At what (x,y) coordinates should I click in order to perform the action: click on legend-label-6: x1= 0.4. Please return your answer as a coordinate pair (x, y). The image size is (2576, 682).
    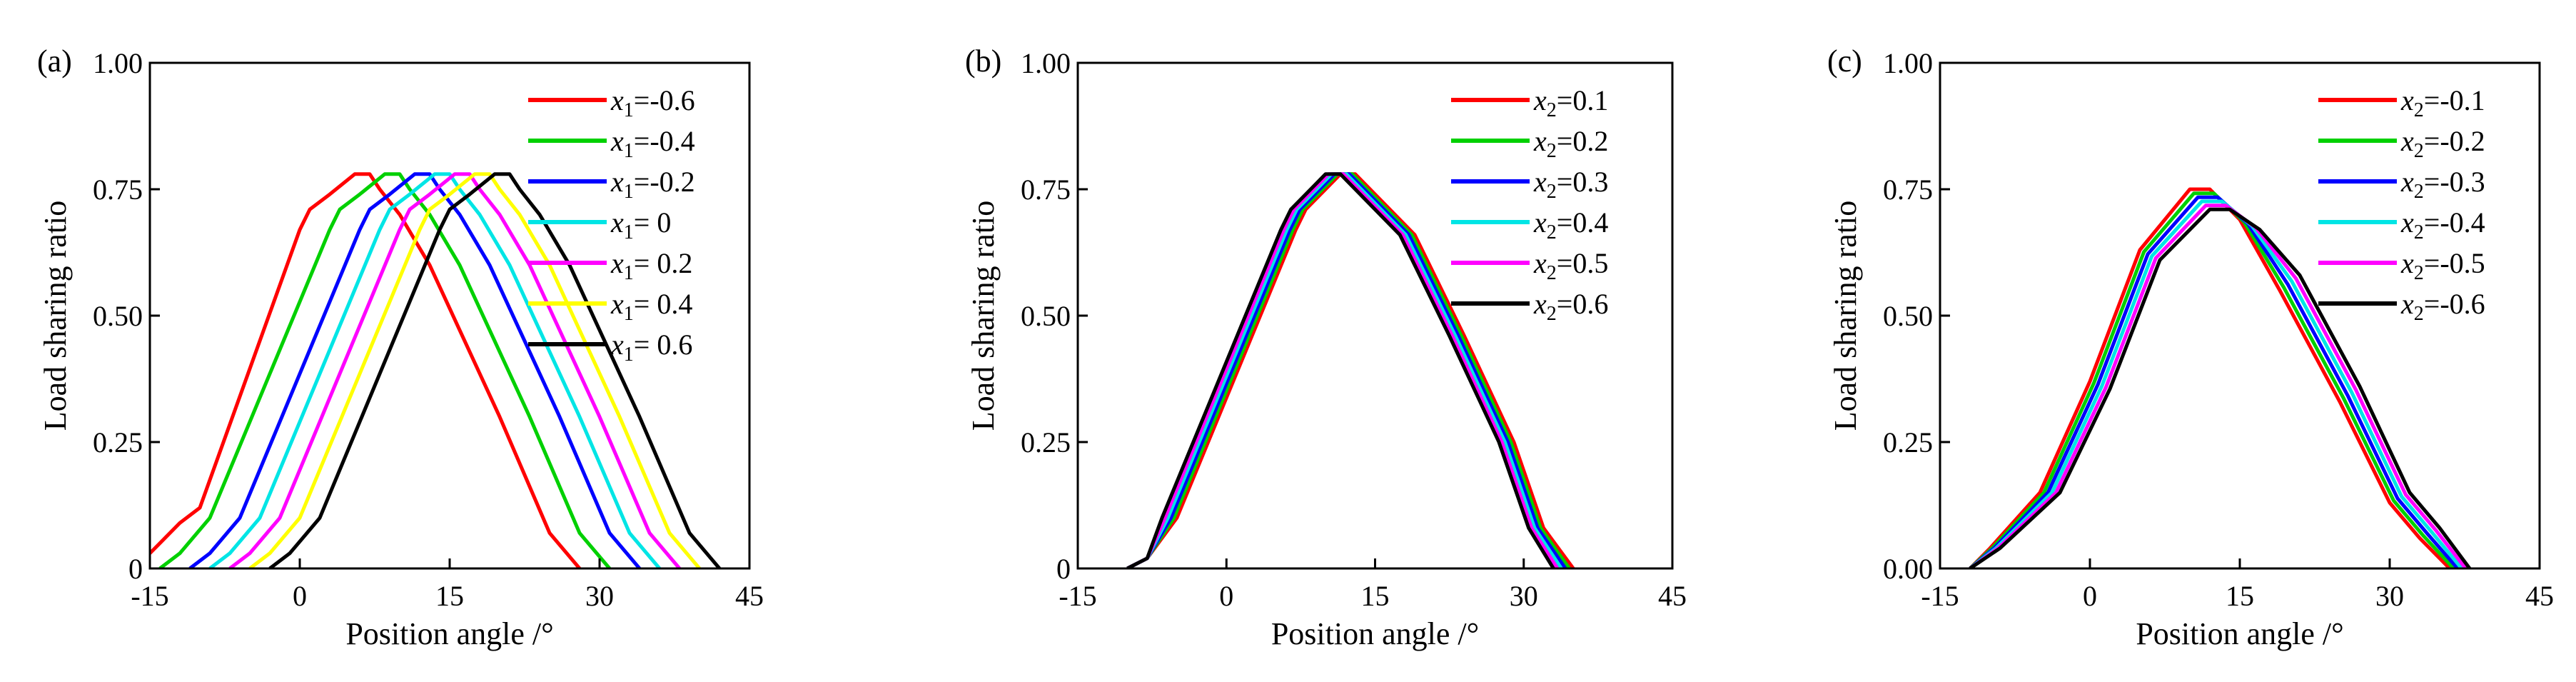
    Looking at the image, I should click on (651, 307).